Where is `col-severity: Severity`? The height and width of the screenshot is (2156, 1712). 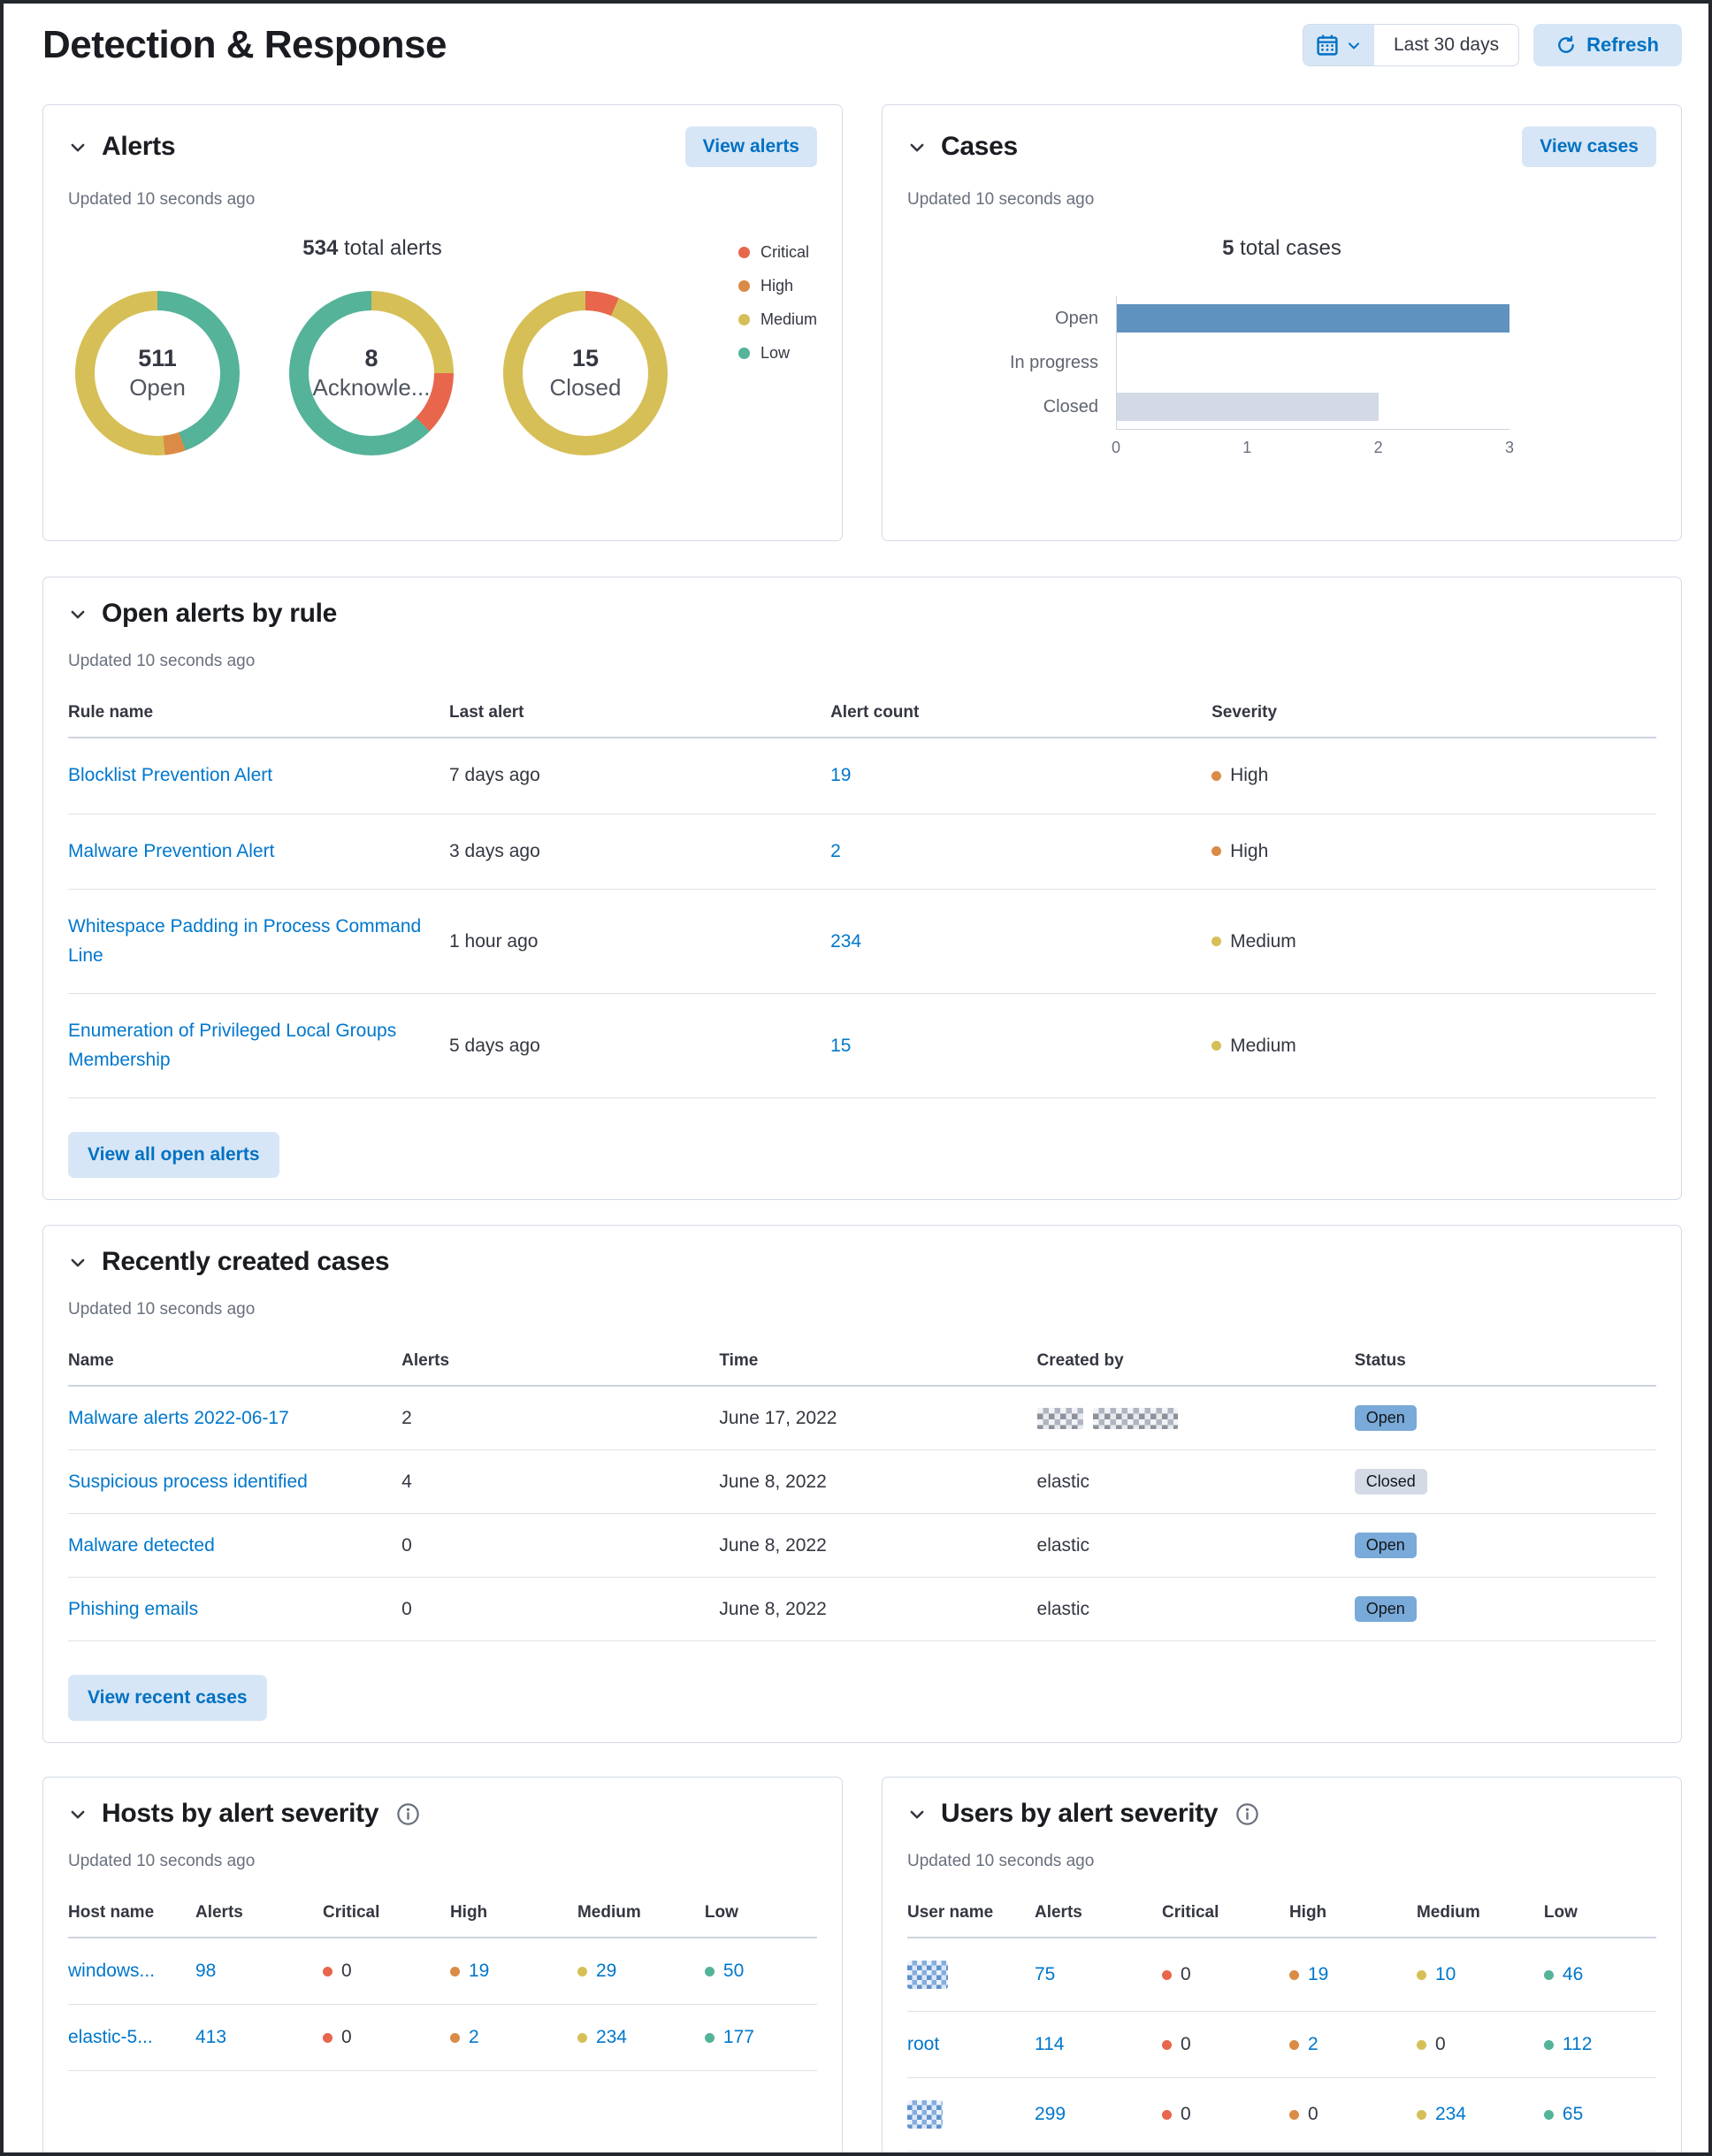
col-severity: Severity is located at coordinates (1433, 720).